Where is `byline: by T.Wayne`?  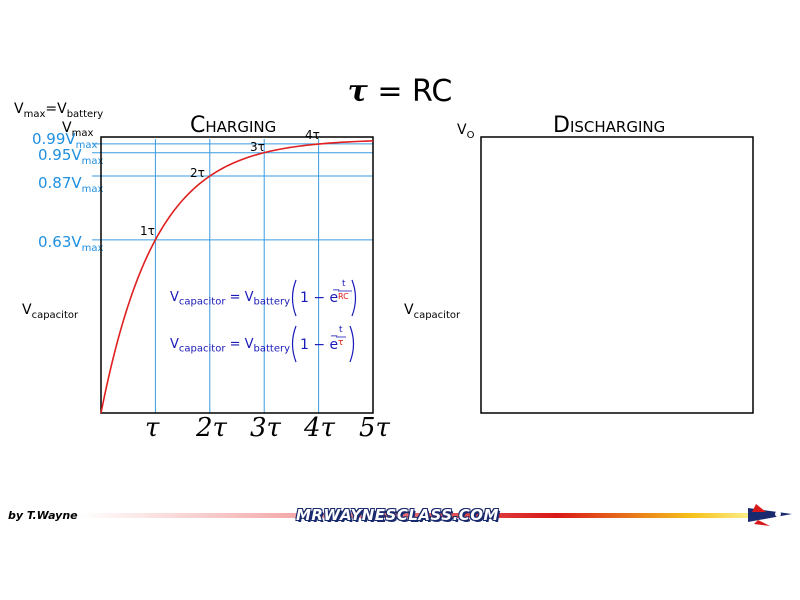 byline: by T.Wayne is located at coordinates (43, 515).